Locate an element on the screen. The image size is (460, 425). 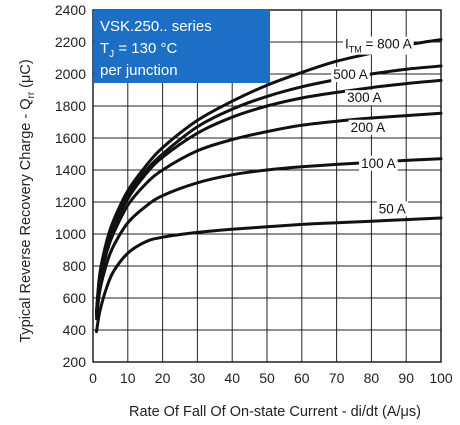
x-tick-label: 10 is located at coordinates (128, 378).